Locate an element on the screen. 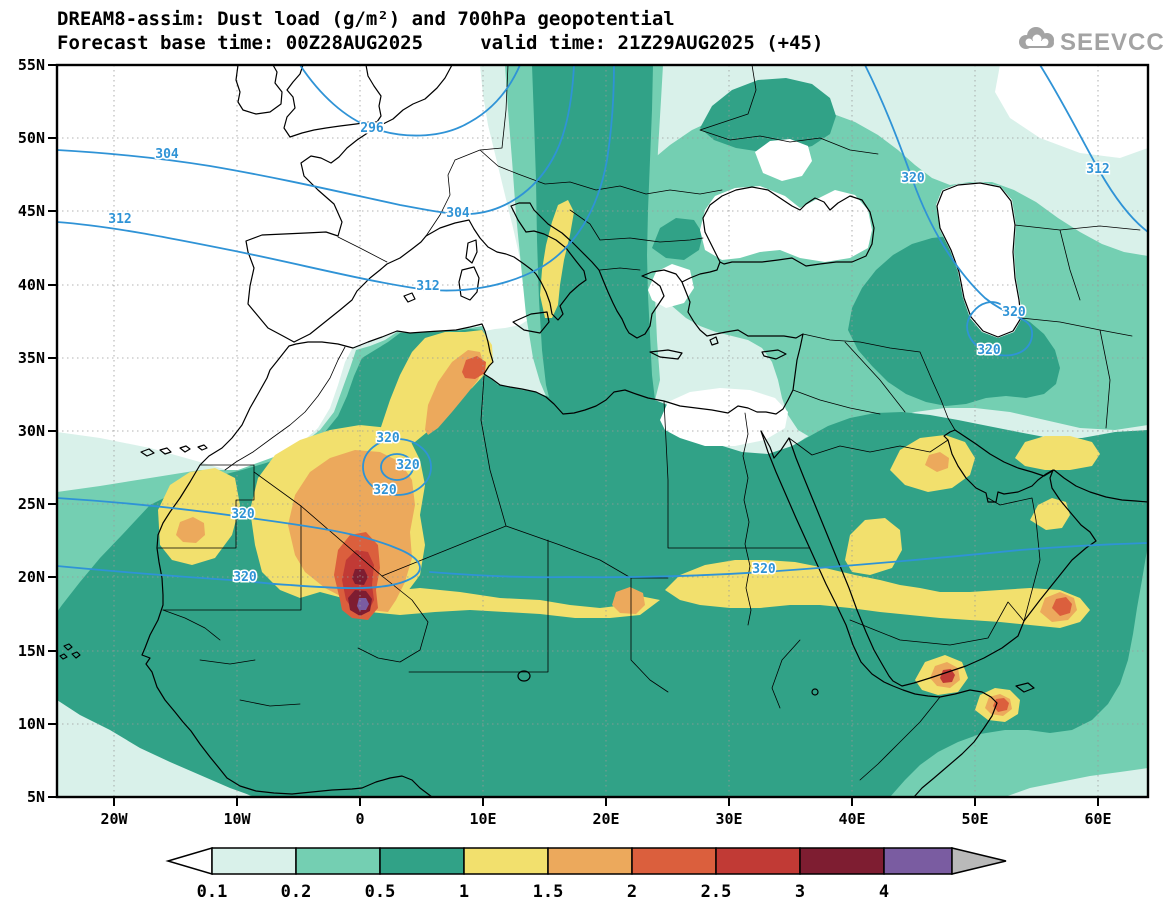 This screenshot has height=907, width=1165. lat-label: 45N is located at coordinates (31, 211).